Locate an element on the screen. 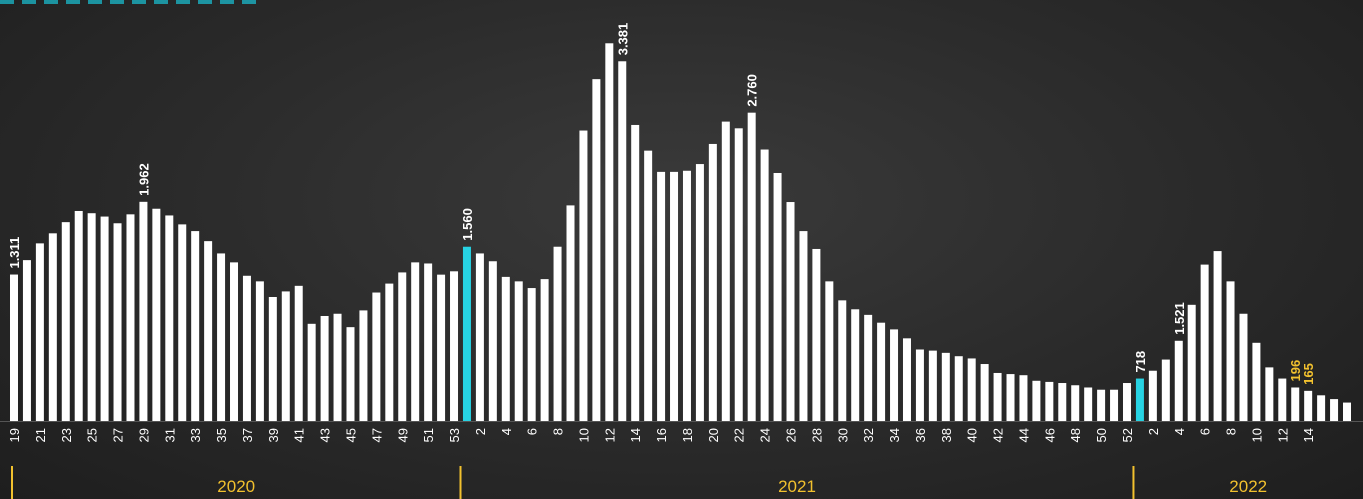  tick-label-98: 12 is located at coordinates (1282, 435).